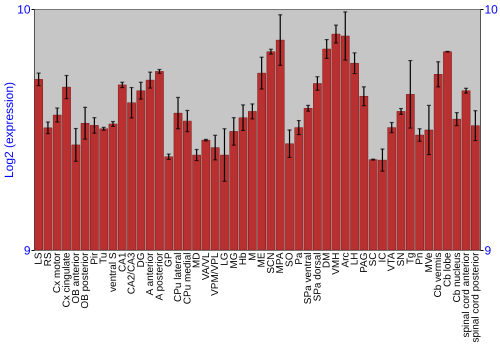 The width and height of the screenshot is (500, 350). Describe the element at coordinates (374, 259) in the screenshot. I see `x-tick-label: SC` at that location.